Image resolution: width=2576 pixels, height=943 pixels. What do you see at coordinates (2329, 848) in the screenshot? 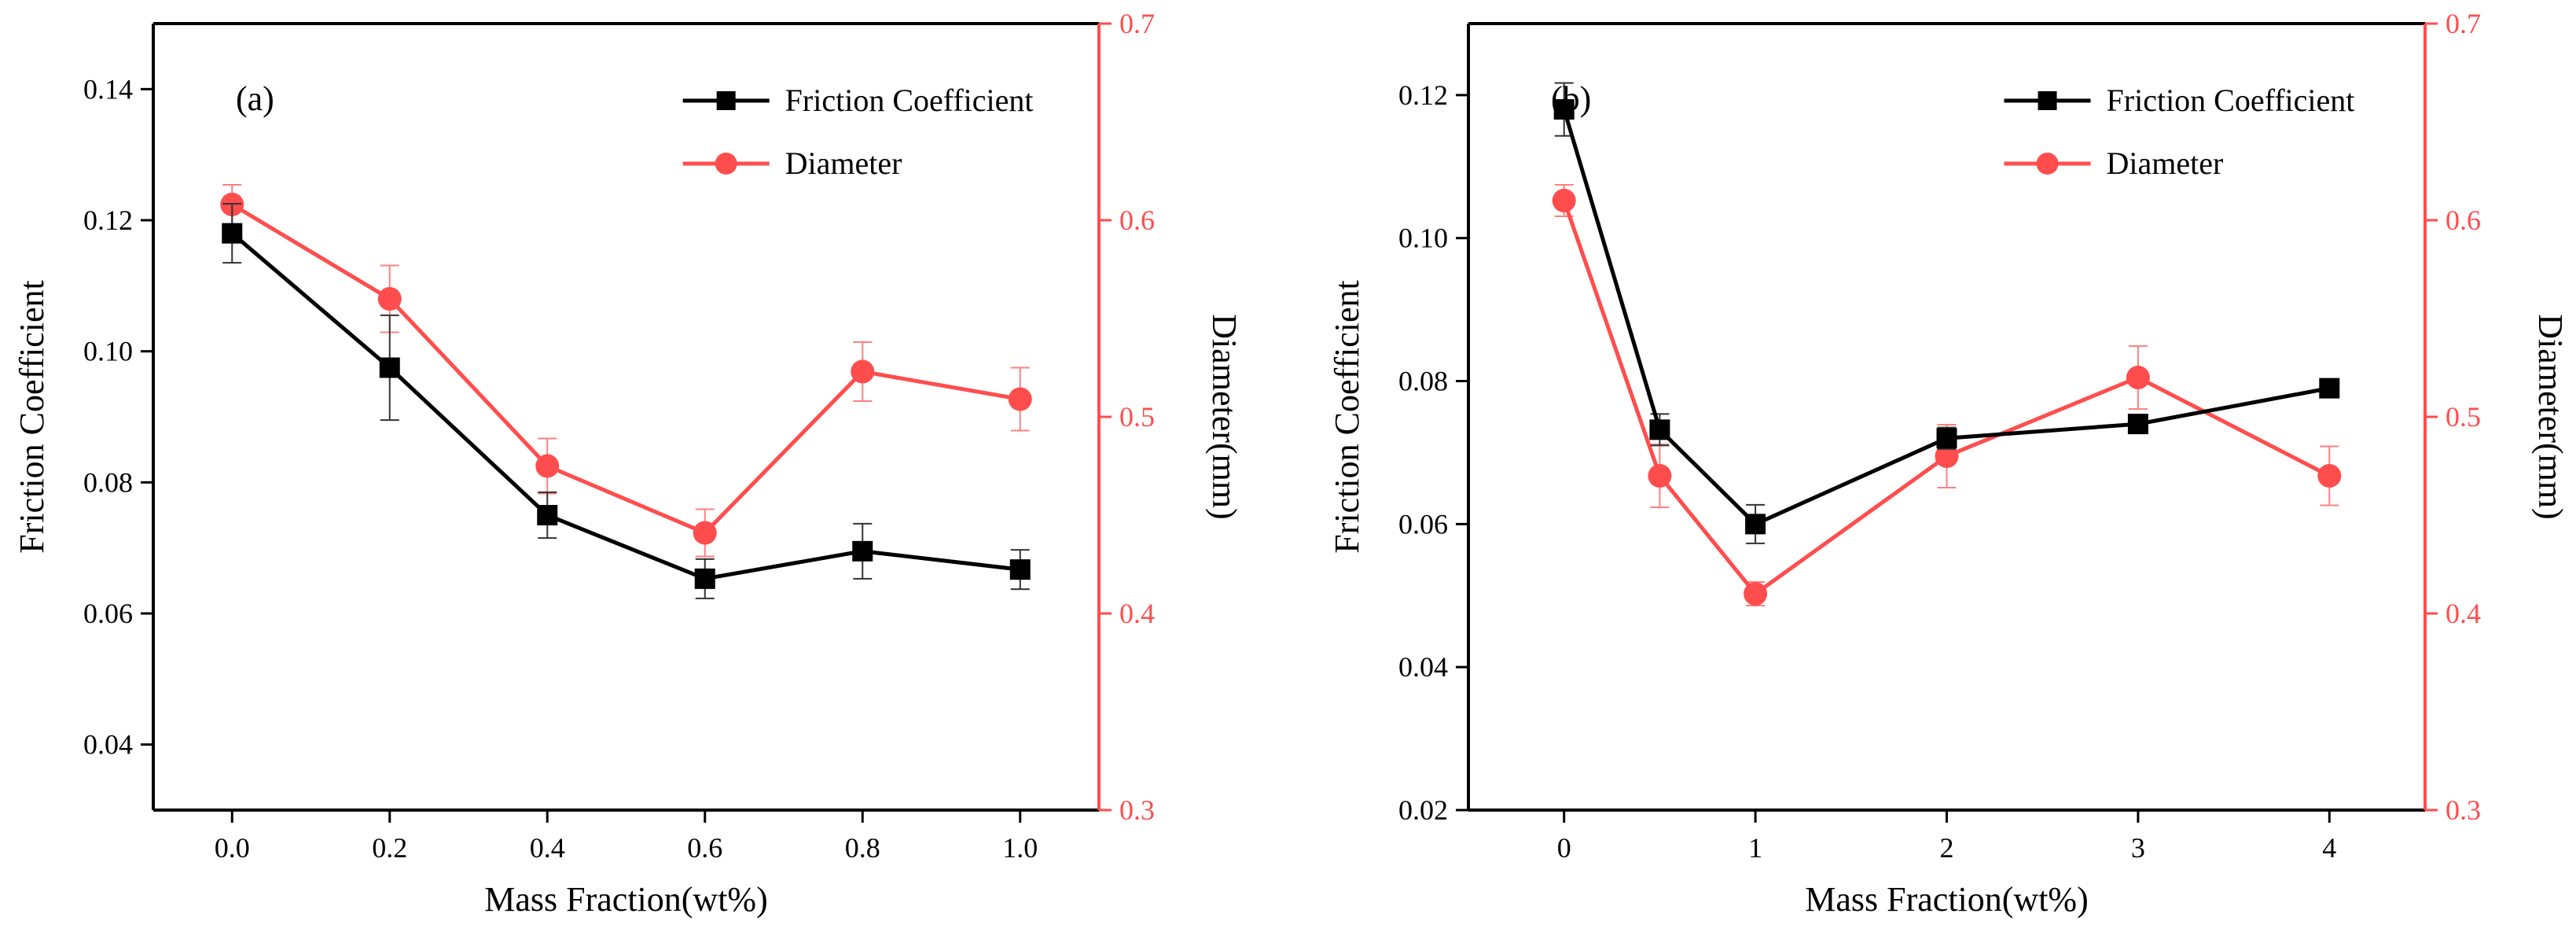
I see `x-tick-label: 4` at bounding box center [2329, 848].